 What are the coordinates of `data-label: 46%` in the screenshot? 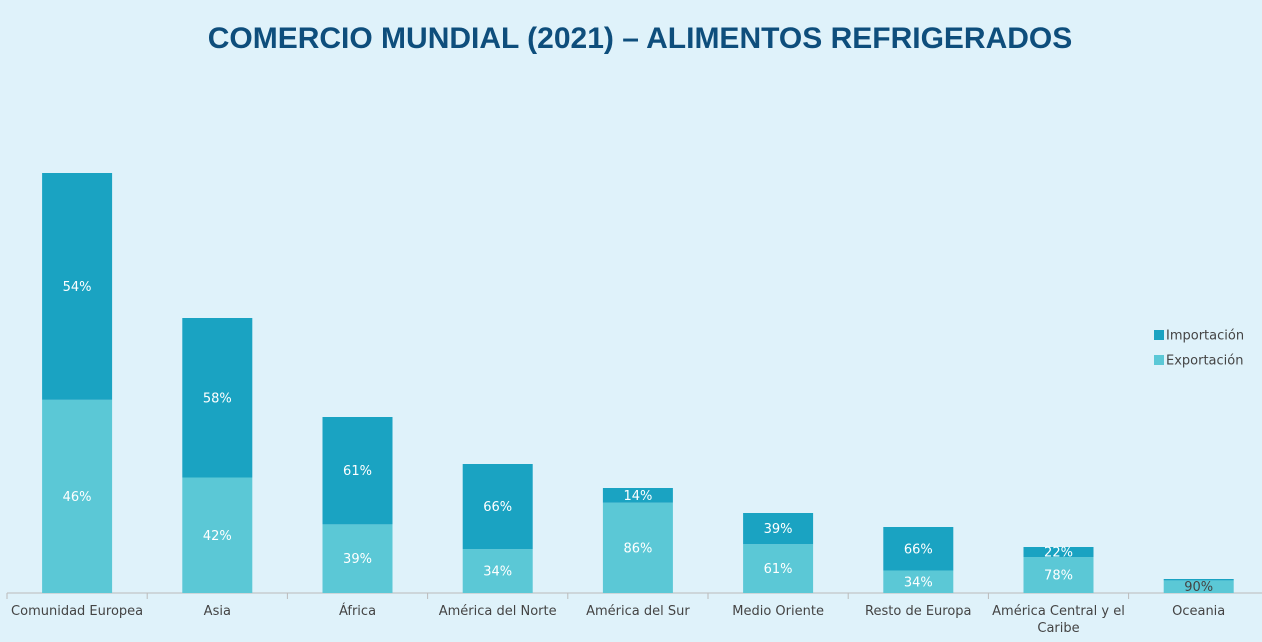 It's located at (77, 497).